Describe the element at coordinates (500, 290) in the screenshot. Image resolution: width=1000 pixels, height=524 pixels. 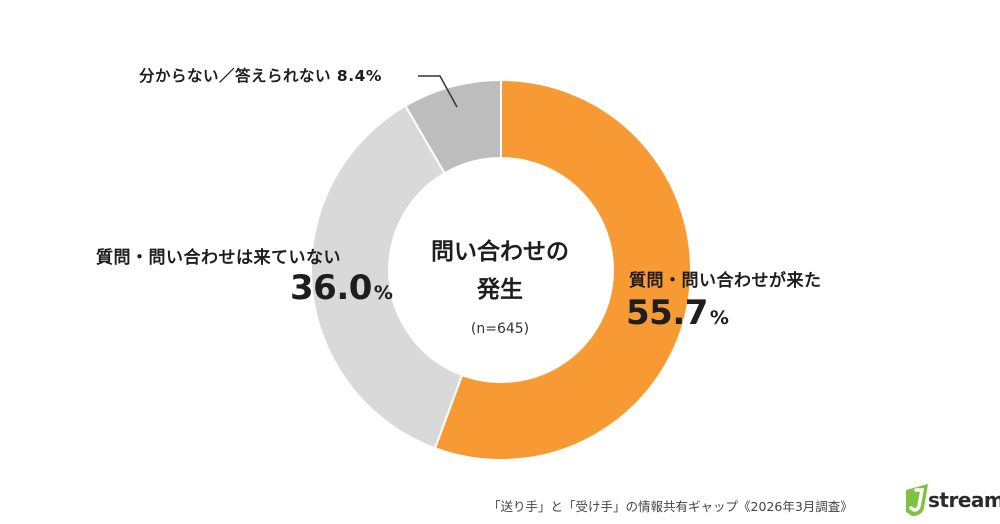
I see `center-title-line2: 発生` at that location.